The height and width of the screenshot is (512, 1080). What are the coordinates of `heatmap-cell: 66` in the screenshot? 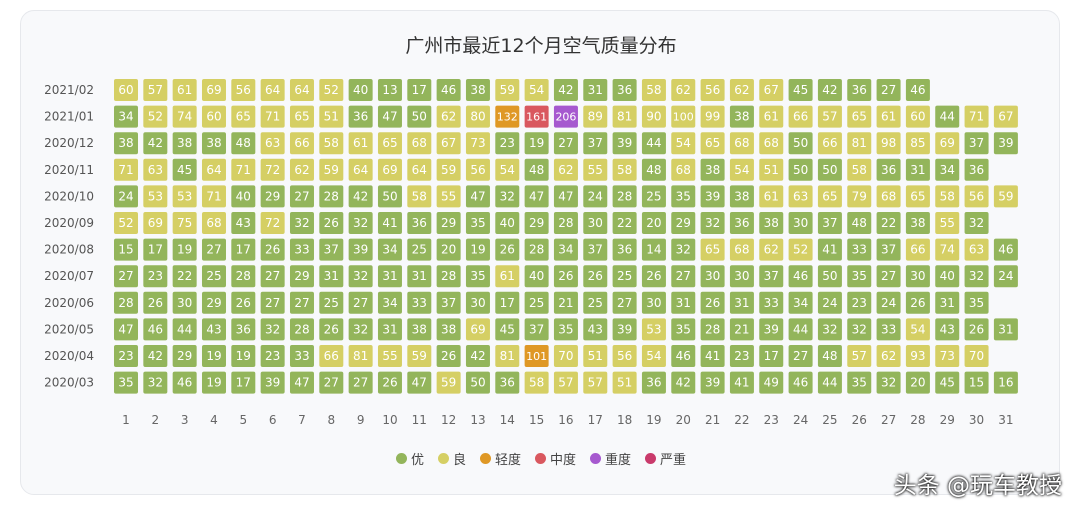 It's located at (331, 356).